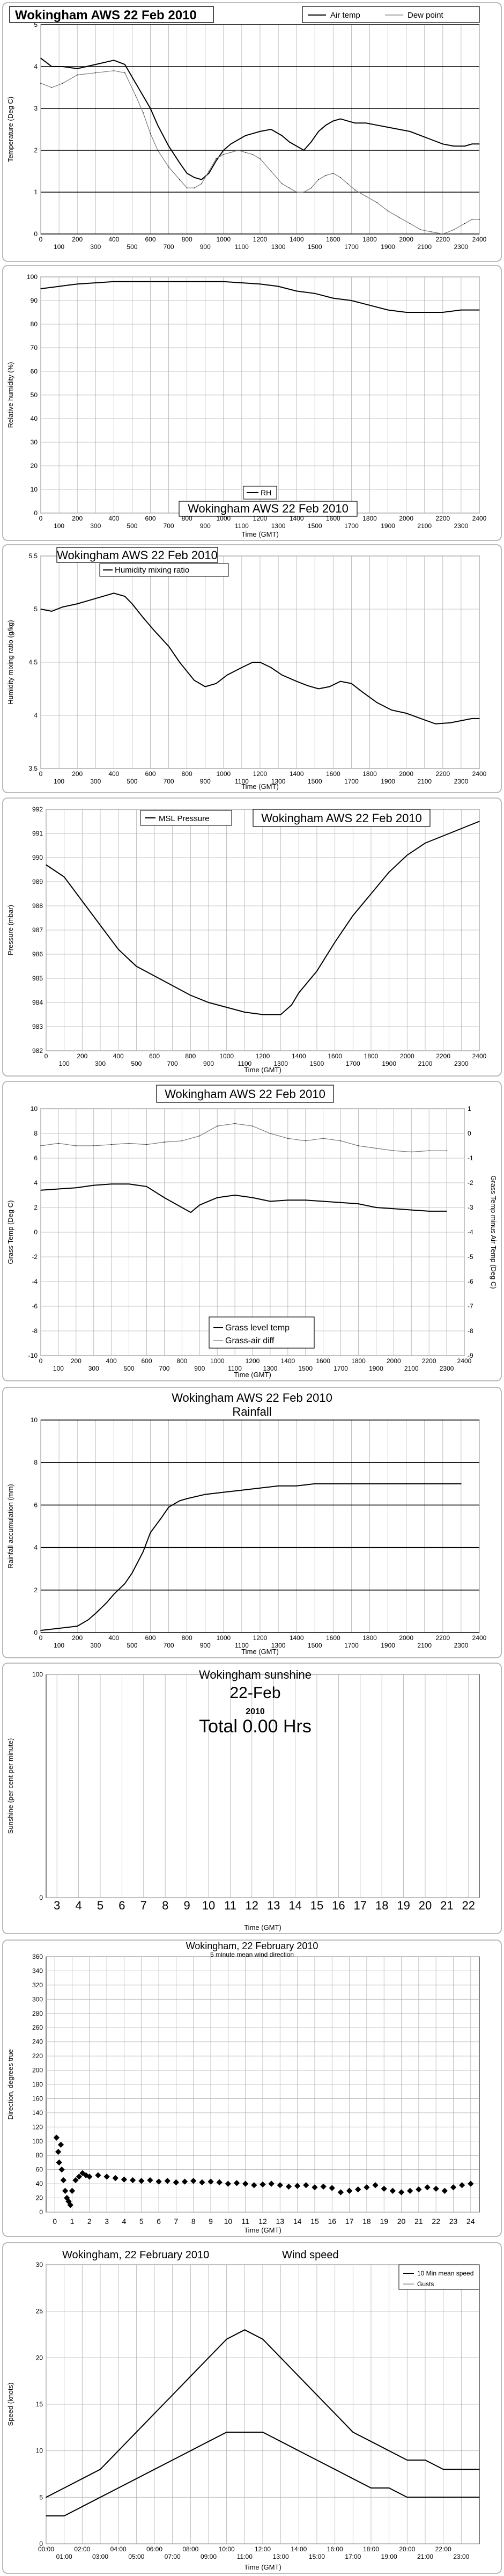 The height and width of the screenshot is (2576, 504). Describe the element at coordinates (299, 2549) in the screenshot. I see `x-tick-label: 14:00` at that location.